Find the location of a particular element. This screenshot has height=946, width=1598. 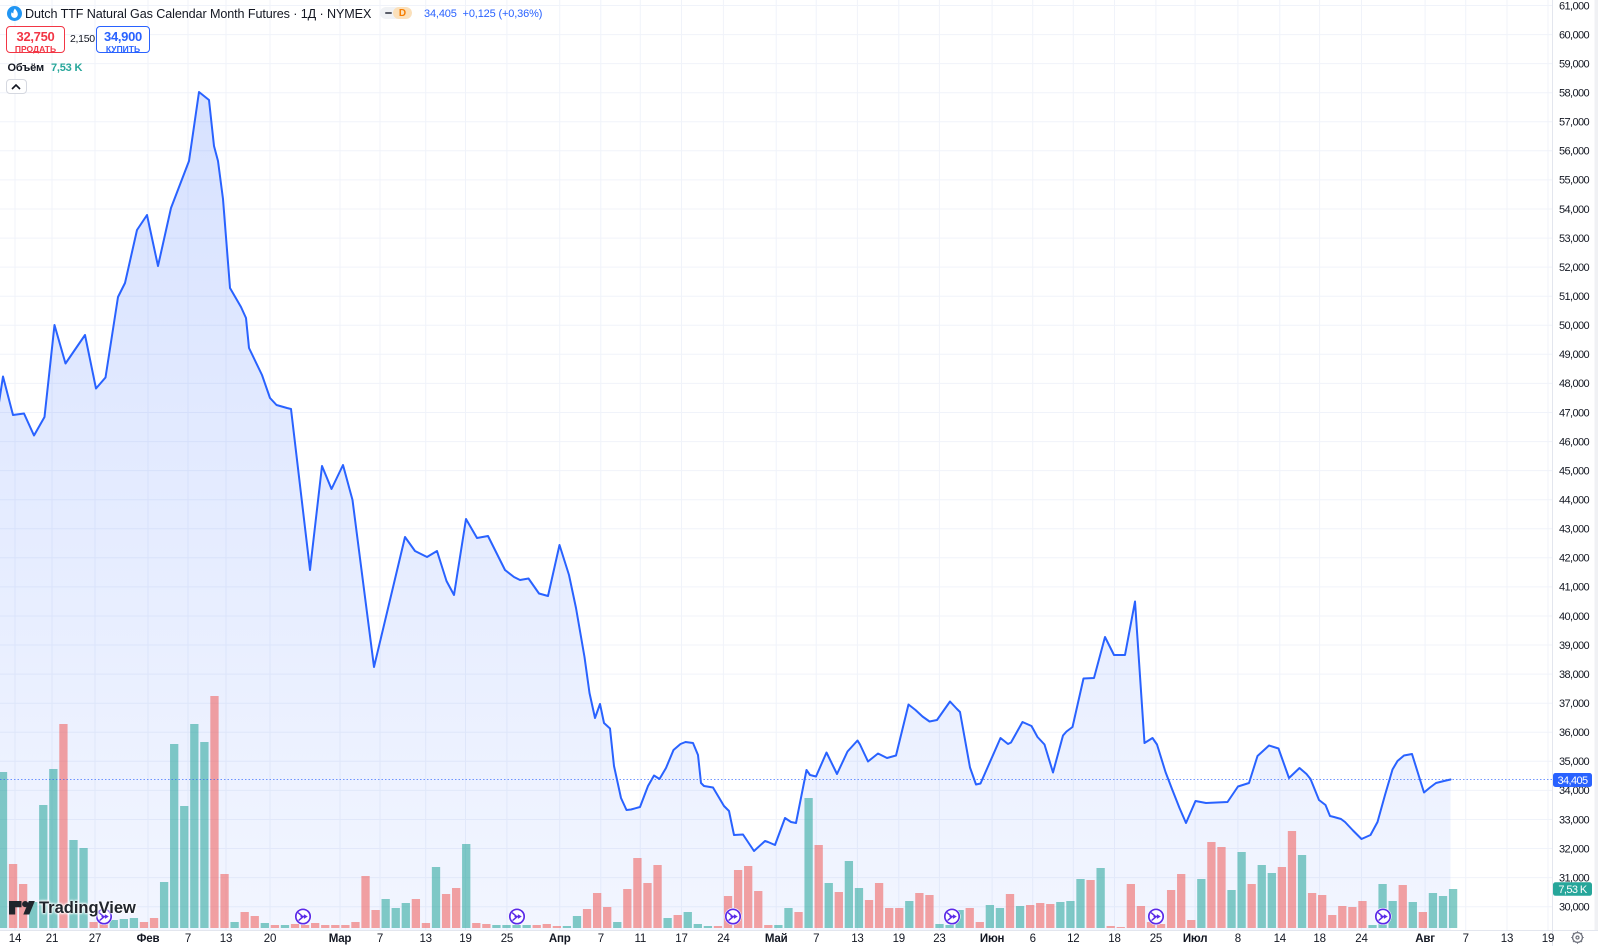

svg-text: 39,000 is located at coordinates (1574, 646).